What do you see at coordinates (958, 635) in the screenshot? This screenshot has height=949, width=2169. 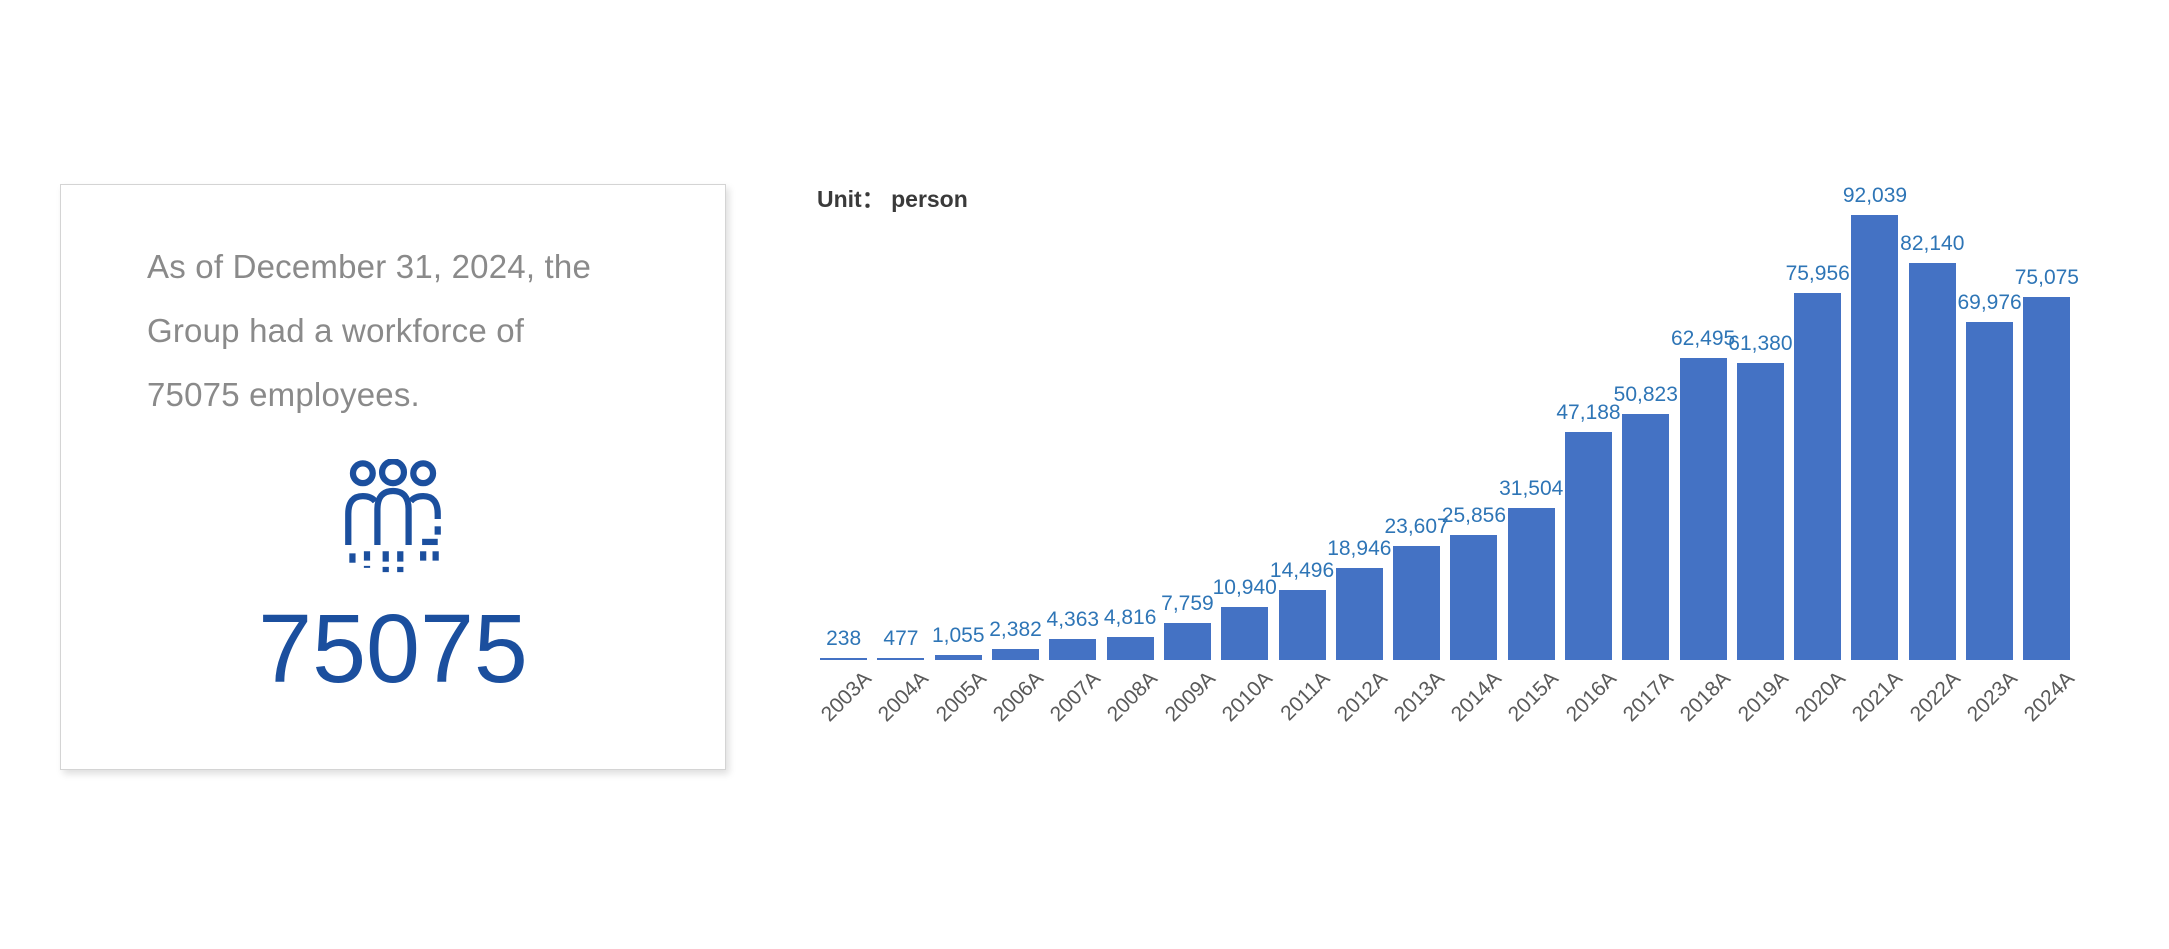 I see `bar-value-label-2005A: 1,055` at bounding box center [958, 635].